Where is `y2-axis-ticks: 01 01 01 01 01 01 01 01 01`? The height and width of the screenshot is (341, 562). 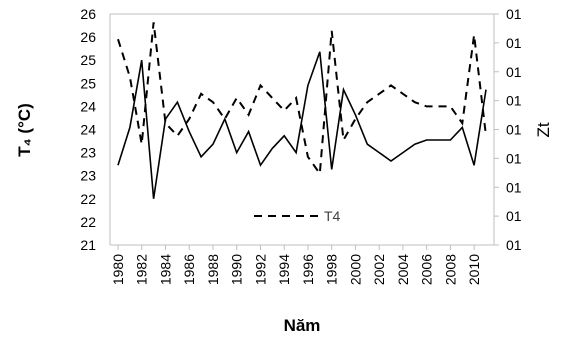 y2-axis-ticks: 01 01 01 01 01 01 01 01 01 is located at coordinates (508, 129).